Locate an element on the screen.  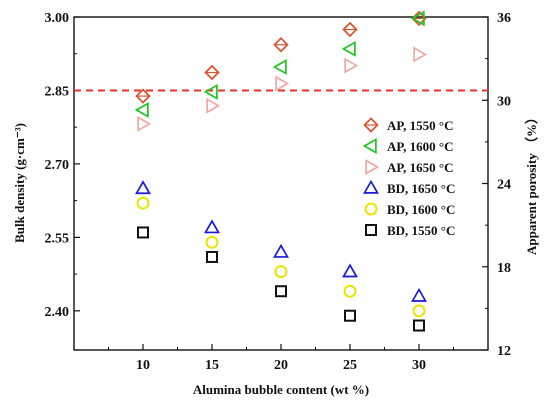
y-right-tick-label: 24 is located at coordinates (504, 185).